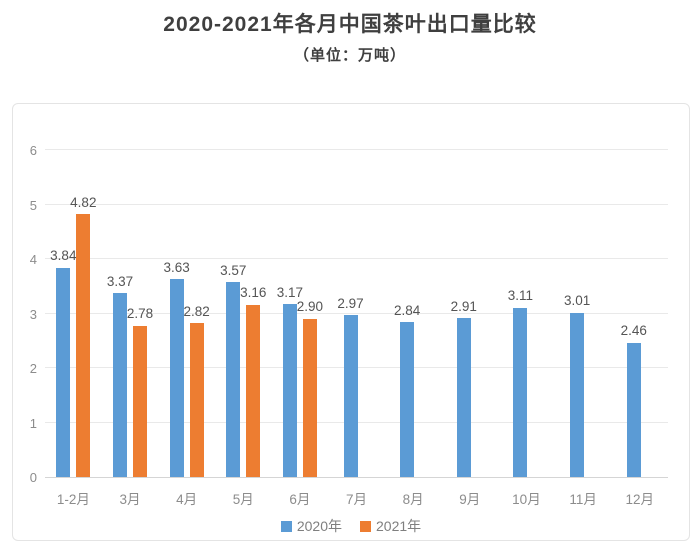 The width and height of the screenshot is (700, 552). I want to click on data-label-2020-1: 3.84, so click(63, 256).